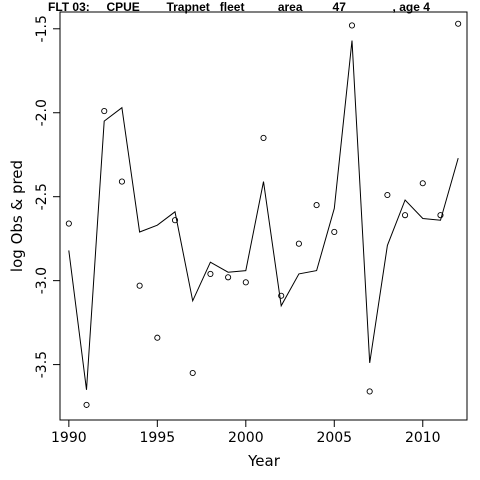 This screenshot has height=480, width=480. Describe the element at coordinates (42, 112) in the screenshot. I see `y-tick-label: -2.0` at that location.